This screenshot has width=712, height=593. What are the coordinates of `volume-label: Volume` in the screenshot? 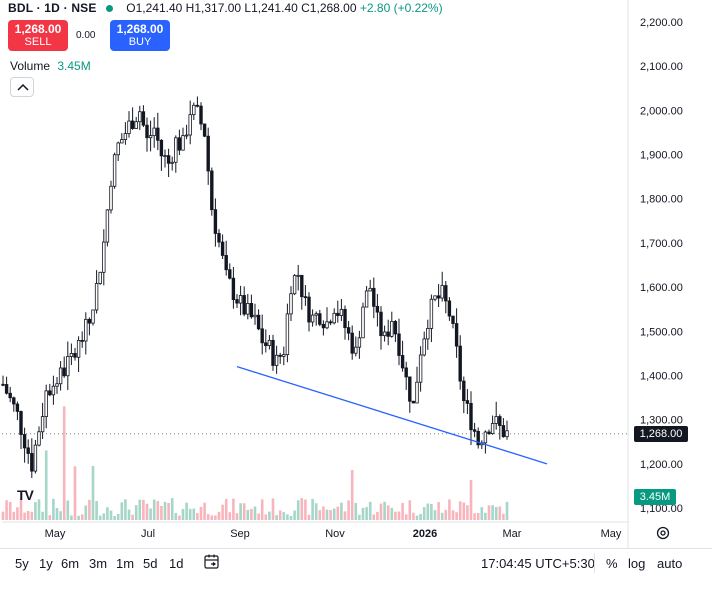 It's located at (30, 66).